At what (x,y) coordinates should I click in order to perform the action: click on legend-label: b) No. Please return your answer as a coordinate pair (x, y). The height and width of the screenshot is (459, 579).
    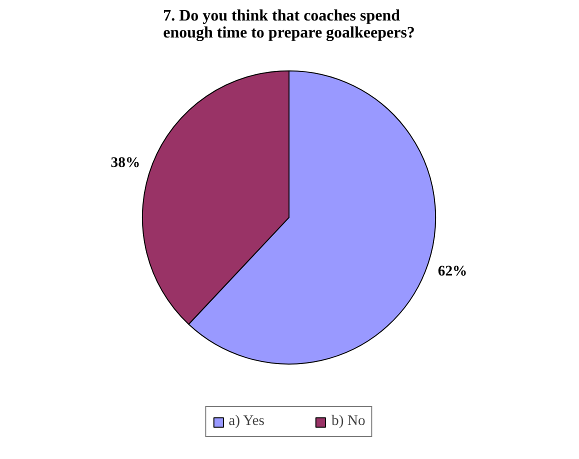
    Looking at the image, I should click on (349, 421).